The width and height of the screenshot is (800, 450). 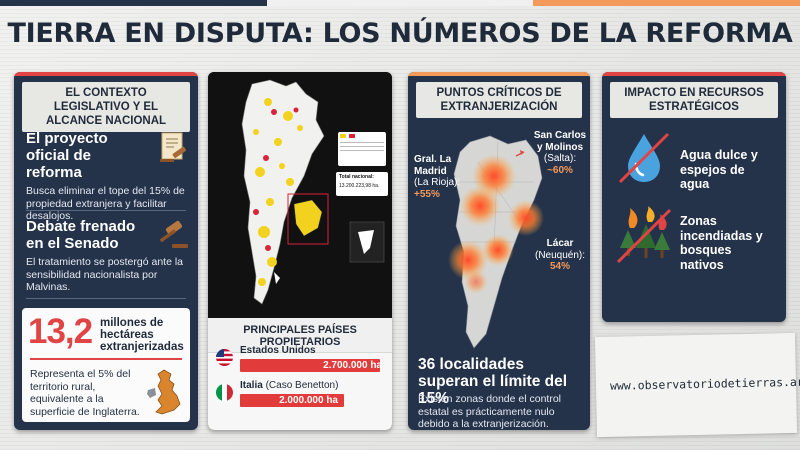 I want to click on argentina-map: Total nacional: 13.200.223,98 ha., so click(x=300, y=192).